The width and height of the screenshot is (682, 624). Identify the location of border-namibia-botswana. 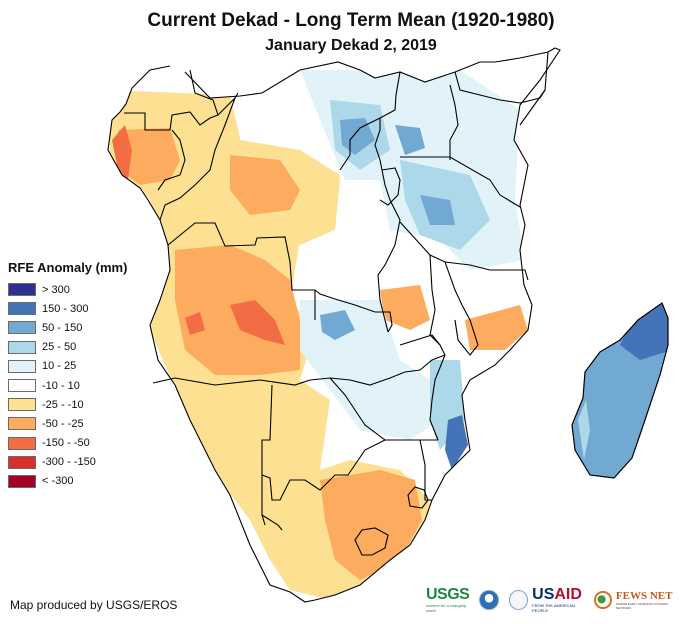
(267, 455).